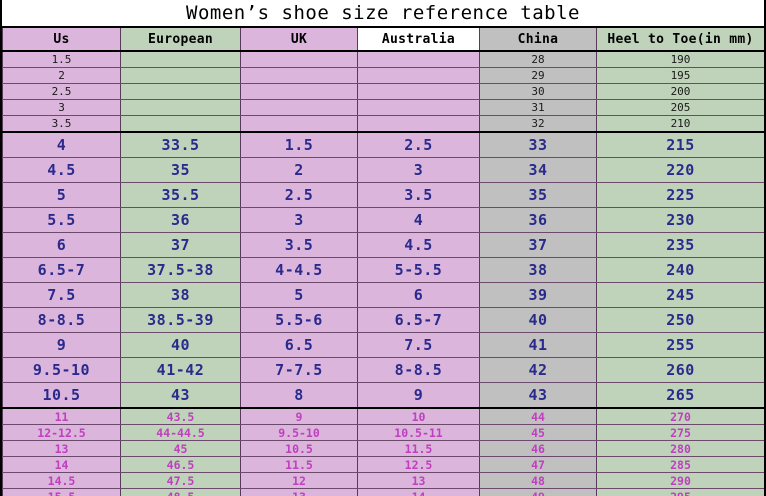 The height and width of the screenshot is (496, 766). What do you see at coordinates (299, 345) in the screenshot?
I see `cell-uk: 6.5` at bounding box center [299, 345].